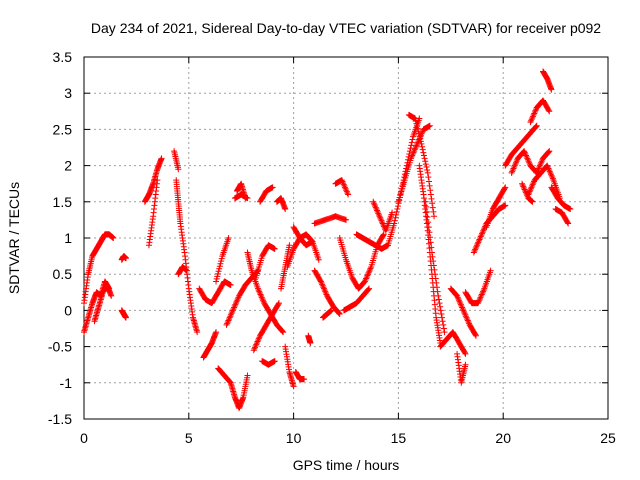  What do you see at coordinates (233, 388) in the screenshot?
I see `series-arc13` at bounding box center [233, 388].